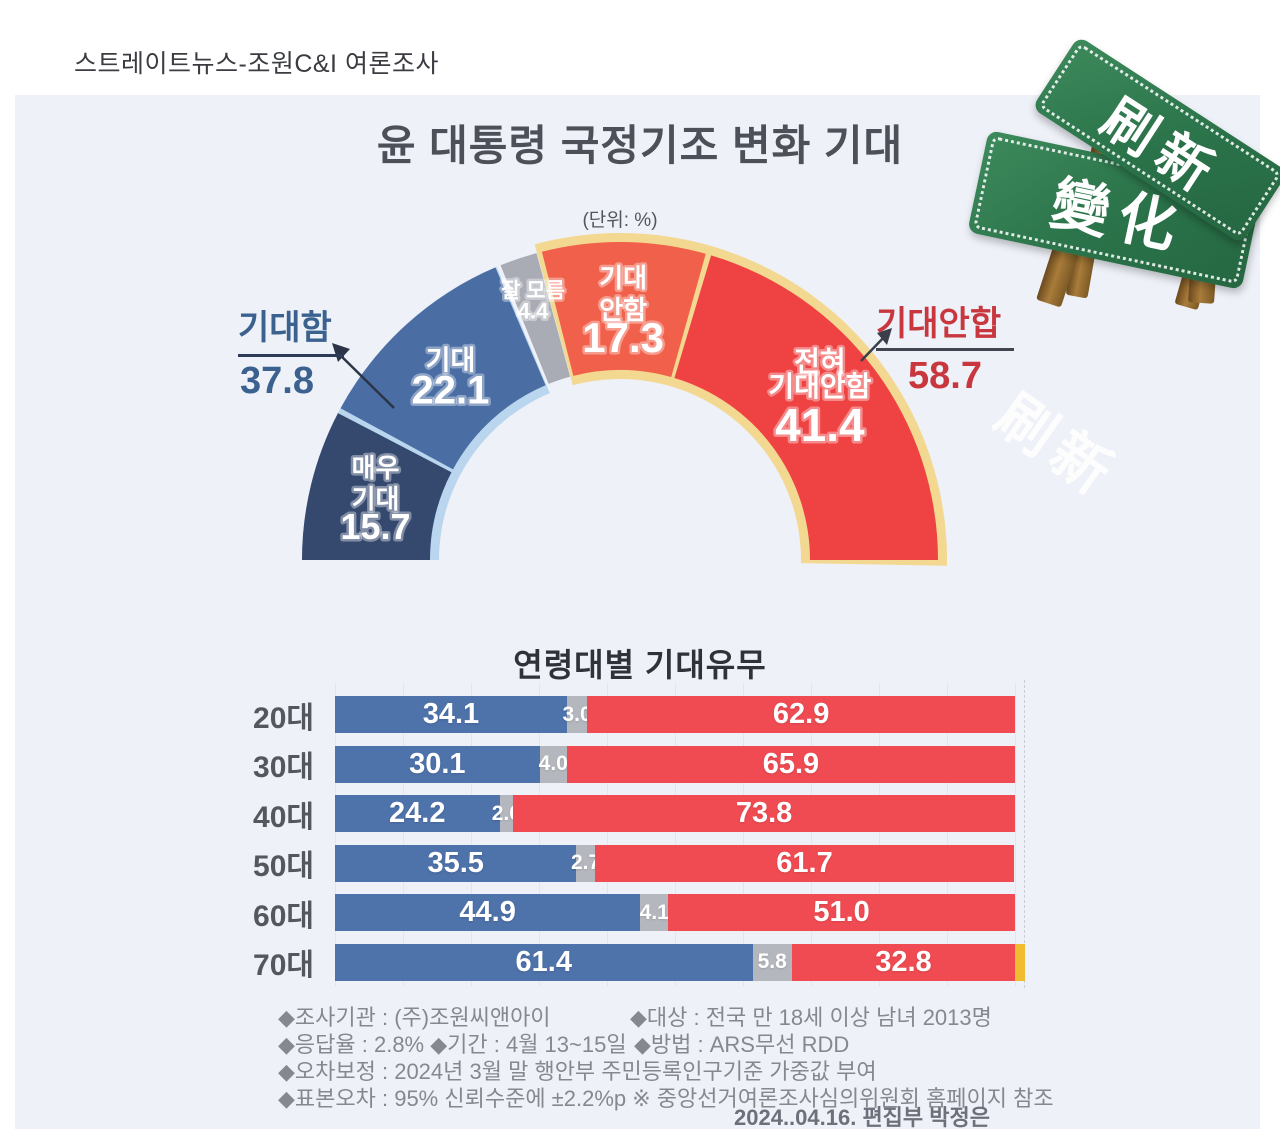  Describe the element at coordinates (283, 817) in the screenshot. I see `age-label: 40대` at that location.